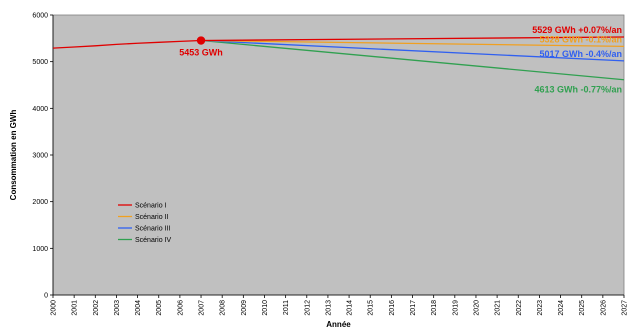 Image resolution: width=627 pixels, height=329 pixels. I want to click on x-tick-label: 2018, so click(434, 308).